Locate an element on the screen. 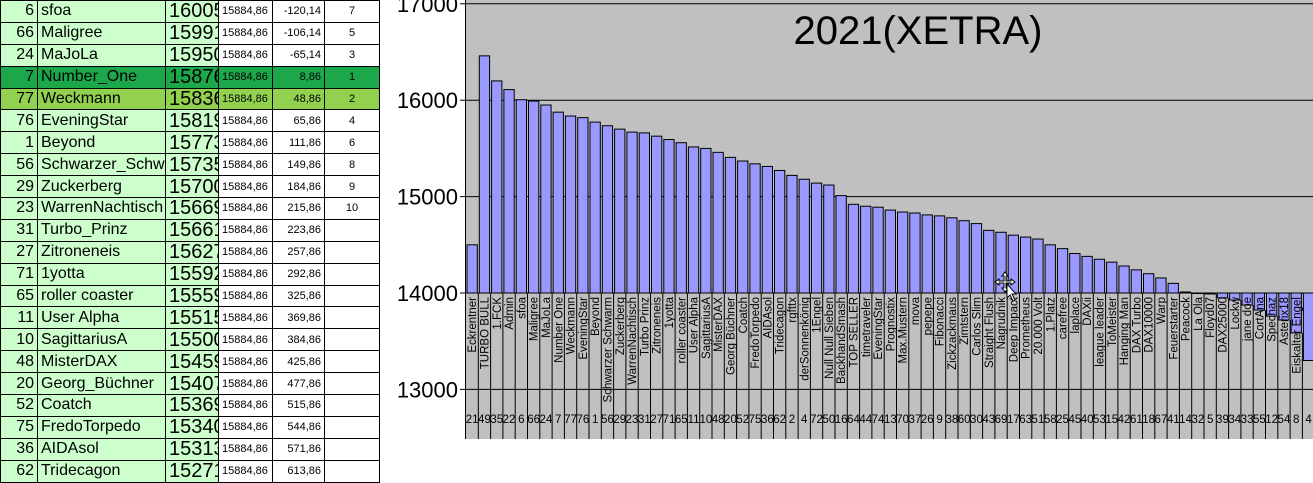 The height and width of the screenshot is (483, 1313). difference-cell: -120,14 is located at coordinates (299, 12).